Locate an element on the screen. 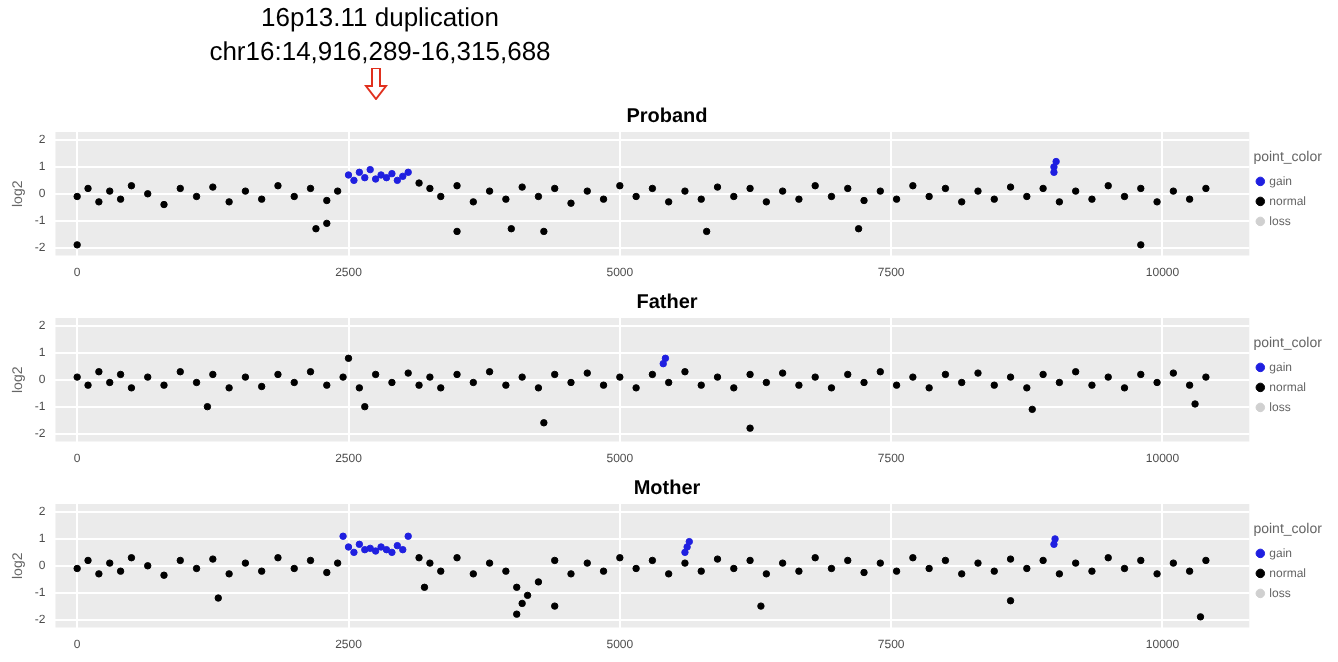  chart-title: Father is located at coordinates (667, 302).